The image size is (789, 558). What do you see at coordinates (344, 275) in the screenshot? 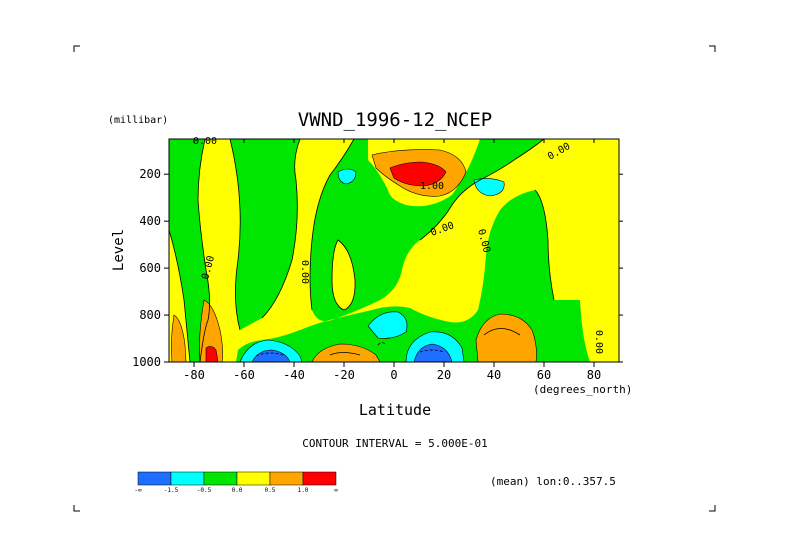
I see `region-center-yellow` at bounding box center [344, 275].